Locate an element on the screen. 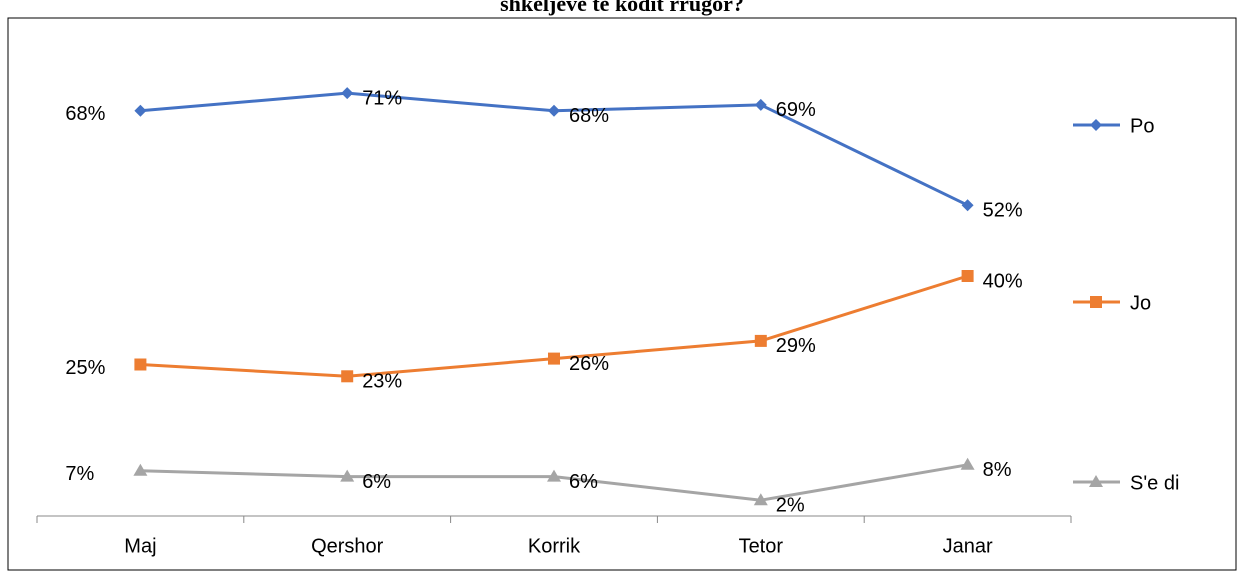  data-label: 40% is located at coordinates (1003, 281).